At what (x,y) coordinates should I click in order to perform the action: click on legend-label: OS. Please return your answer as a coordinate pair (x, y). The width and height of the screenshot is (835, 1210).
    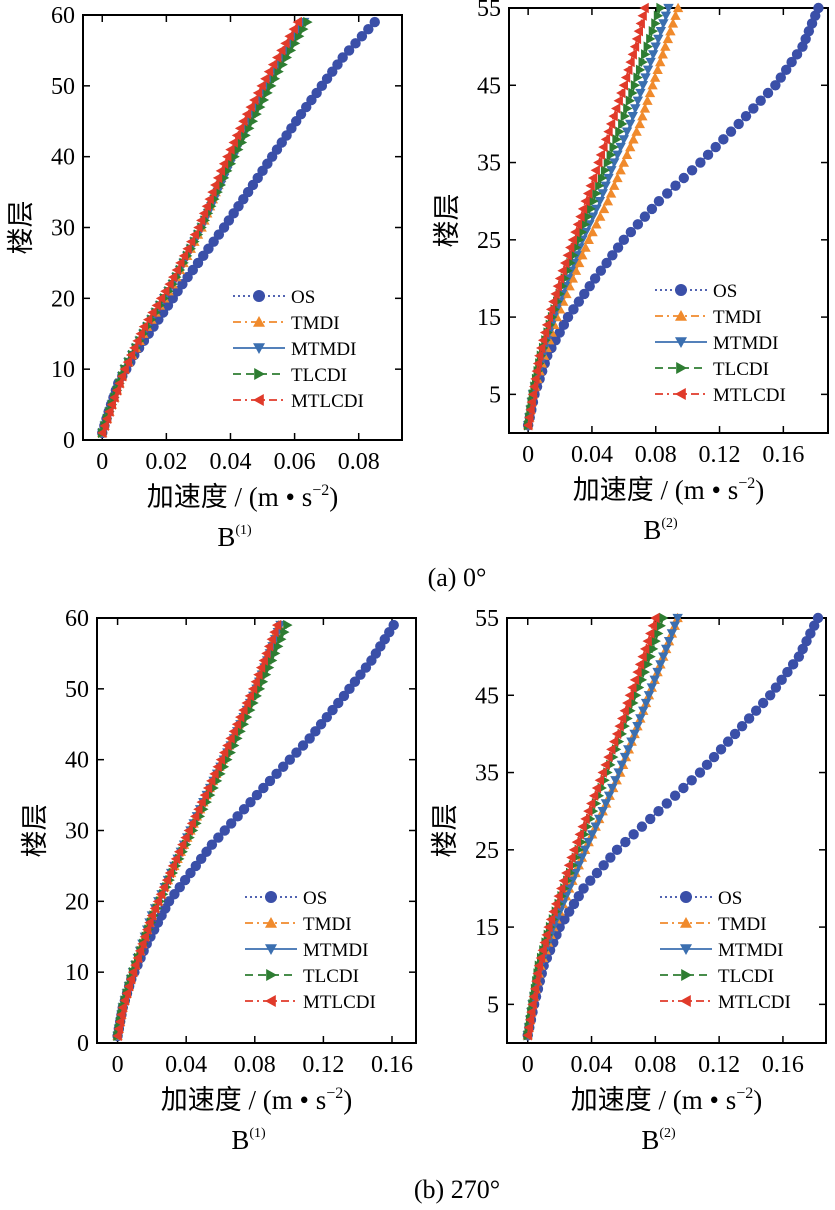
    Looking at the image, I should click on (725, 291).